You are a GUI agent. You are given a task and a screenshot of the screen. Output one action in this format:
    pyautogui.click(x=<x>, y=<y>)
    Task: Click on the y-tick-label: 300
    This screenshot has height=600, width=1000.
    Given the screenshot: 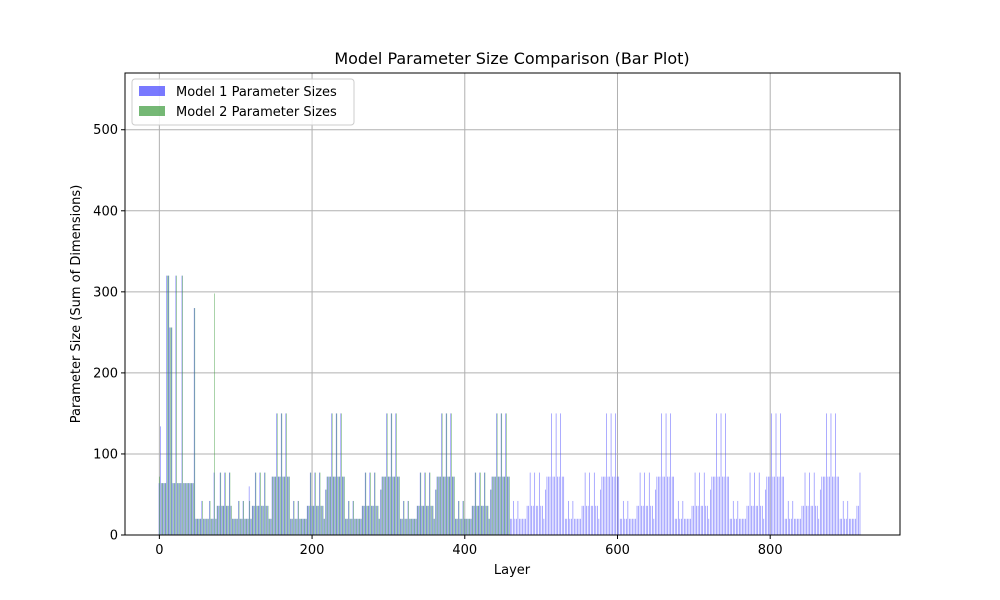 What is the action you would take?
    pyautogui.click(x=105, y=292)
    